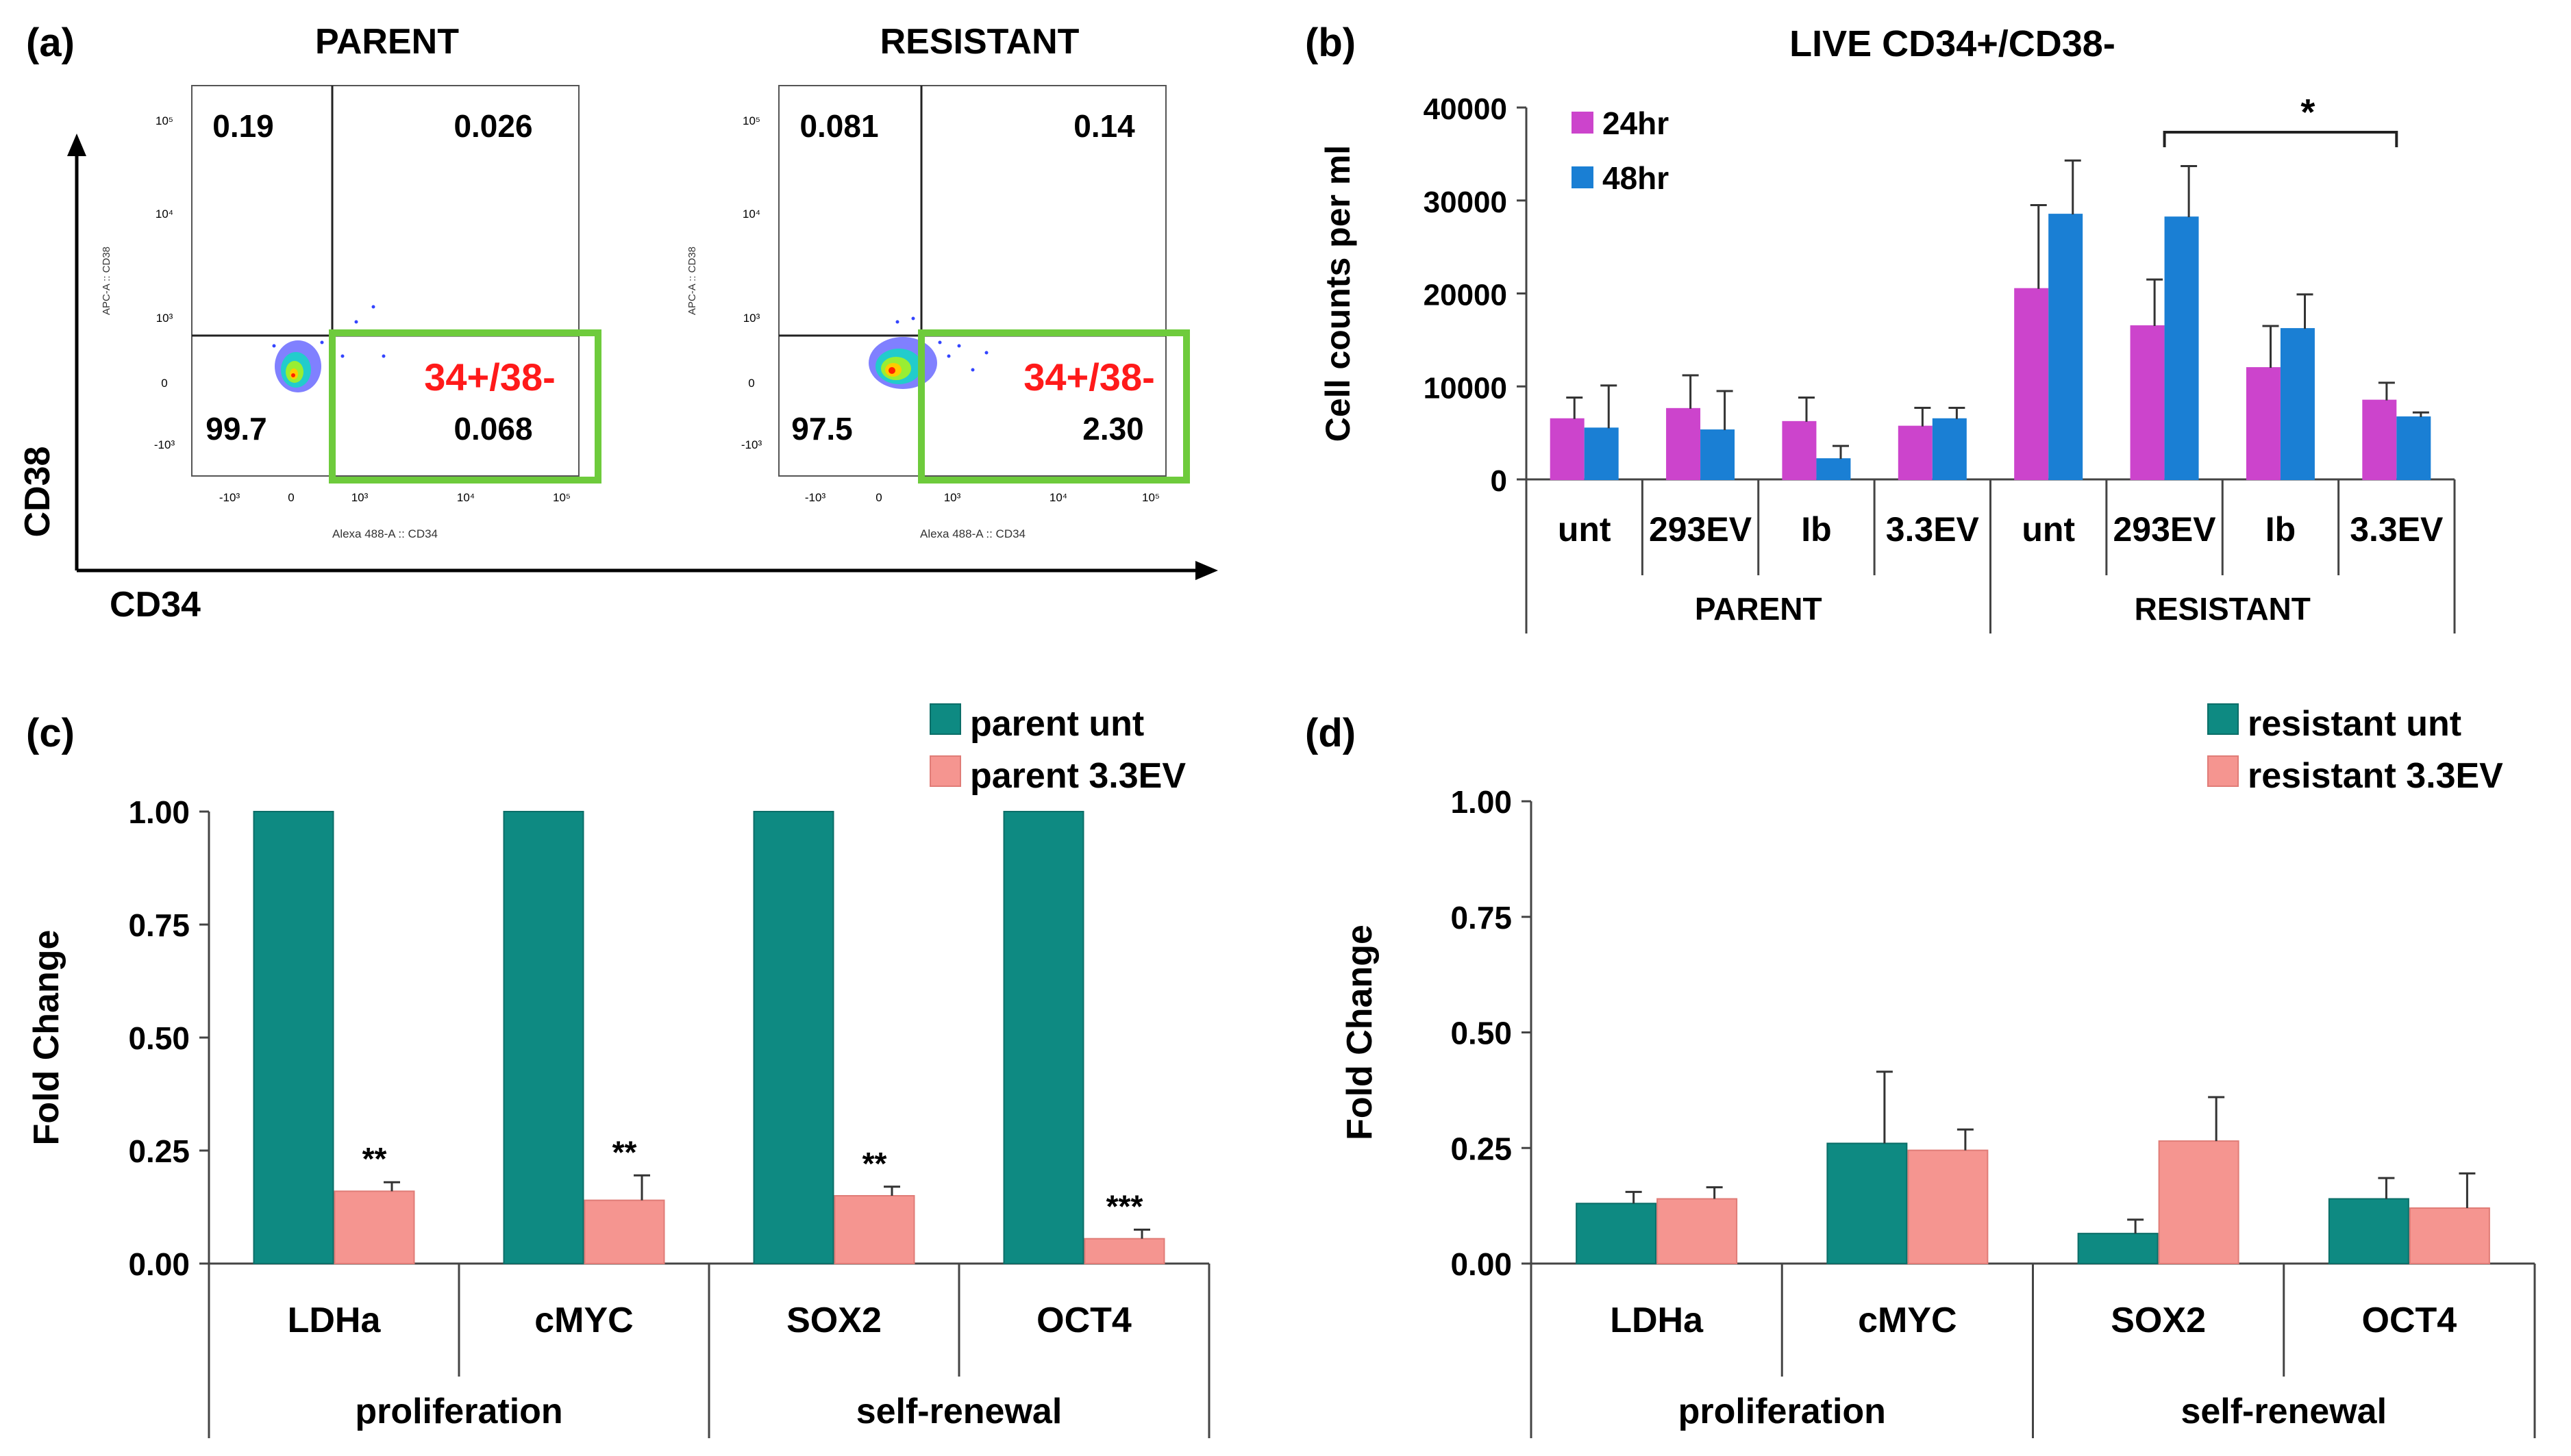 Image resolution: width=2571 pixels, height=1456 pixels. Describe the element at coordinates (1054, 406) in the screenshot. I see `gate-box` at that location.